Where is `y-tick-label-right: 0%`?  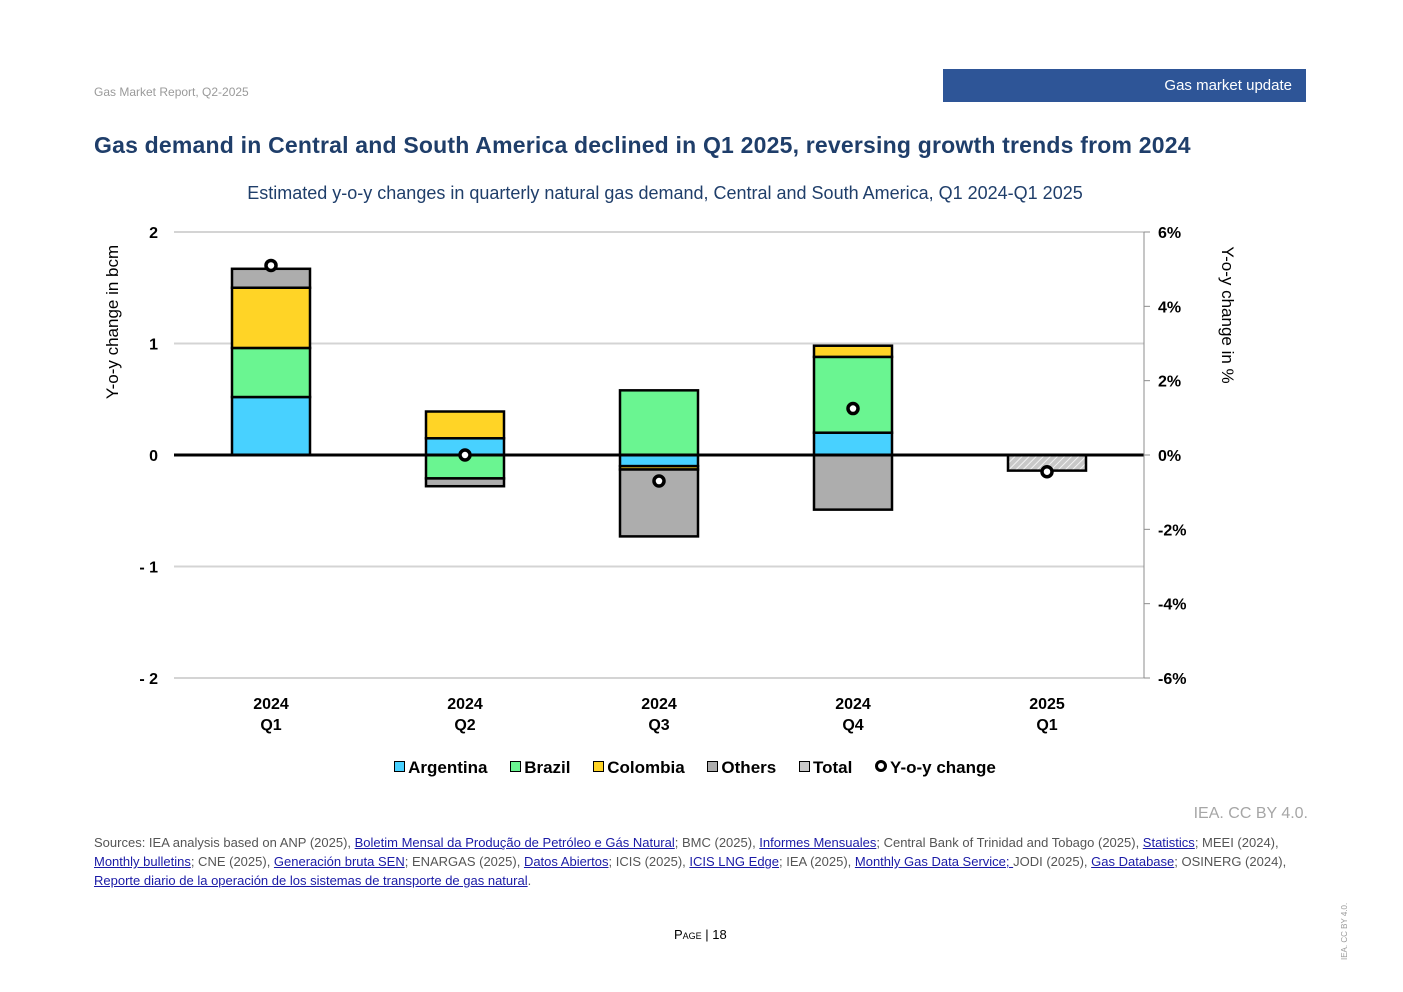
y-tick-label-right: 0% is located at coordinates (1169, 456).